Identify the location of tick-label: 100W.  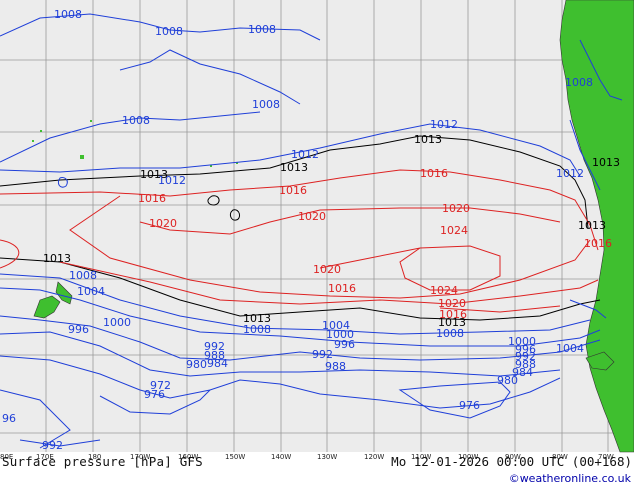
(468, 457).